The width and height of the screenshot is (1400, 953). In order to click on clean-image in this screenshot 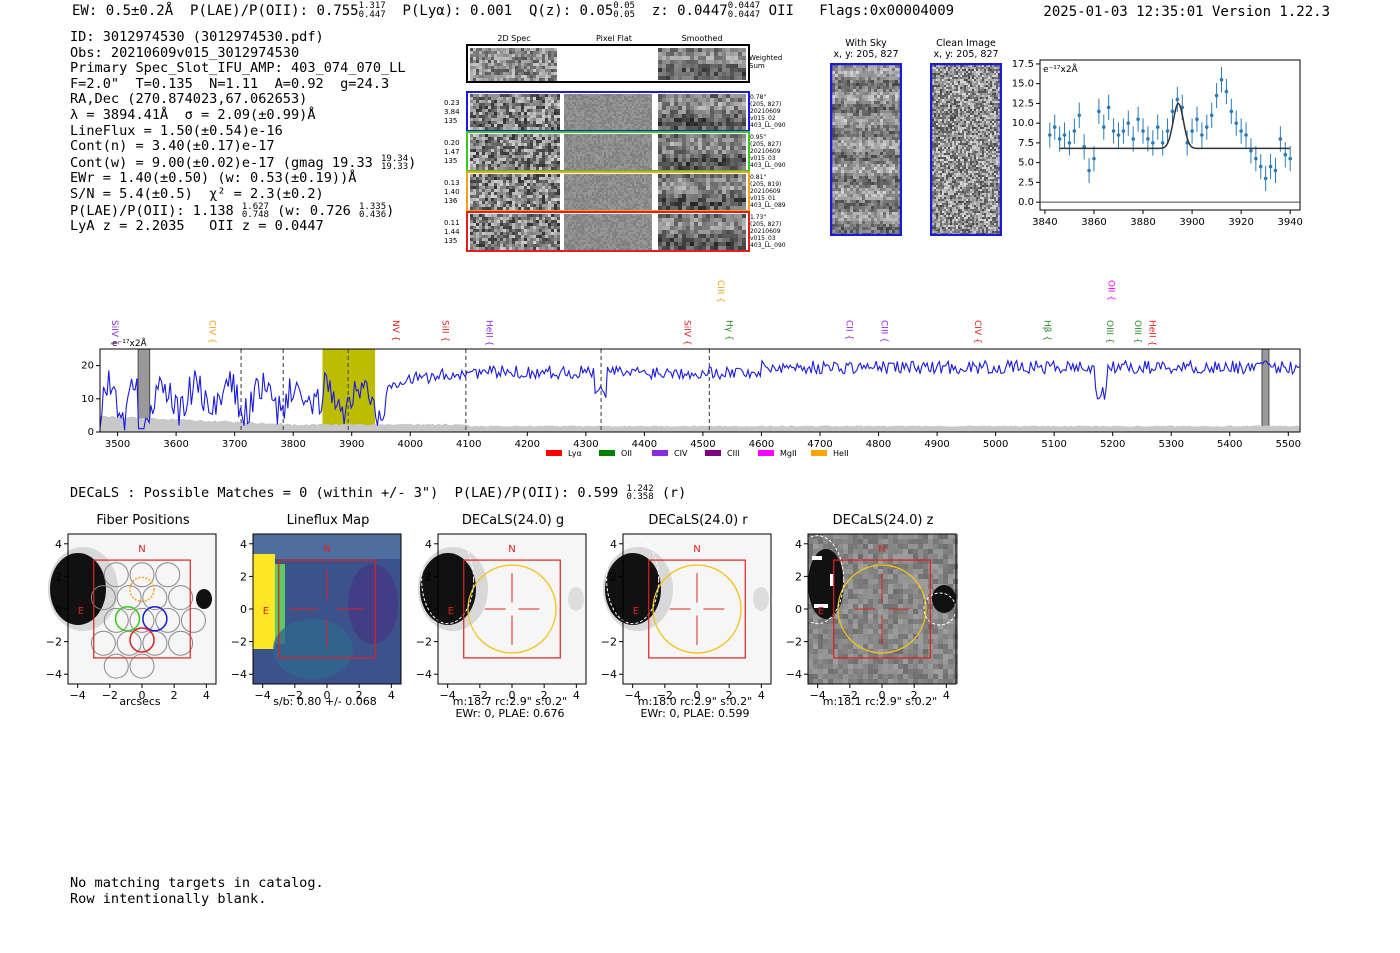, I will do `click(966, 149)`.